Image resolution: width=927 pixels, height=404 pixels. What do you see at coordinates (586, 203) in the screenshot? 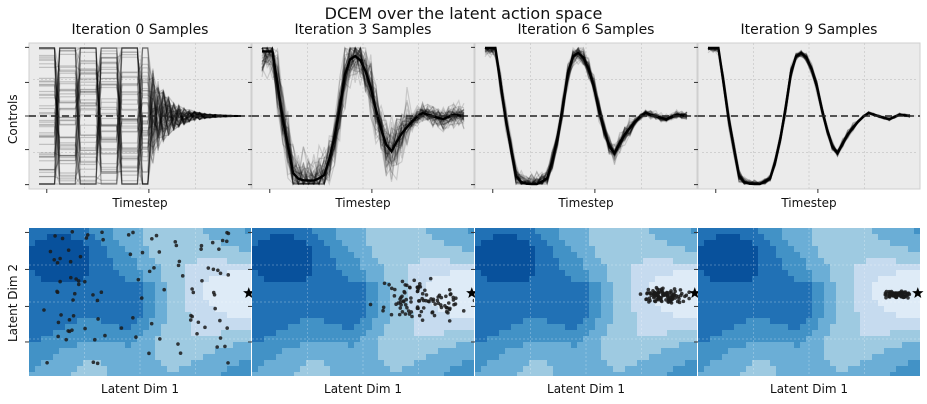
I see `x-axis-label-top-2: Timestep` at bounding box center [586, 203].